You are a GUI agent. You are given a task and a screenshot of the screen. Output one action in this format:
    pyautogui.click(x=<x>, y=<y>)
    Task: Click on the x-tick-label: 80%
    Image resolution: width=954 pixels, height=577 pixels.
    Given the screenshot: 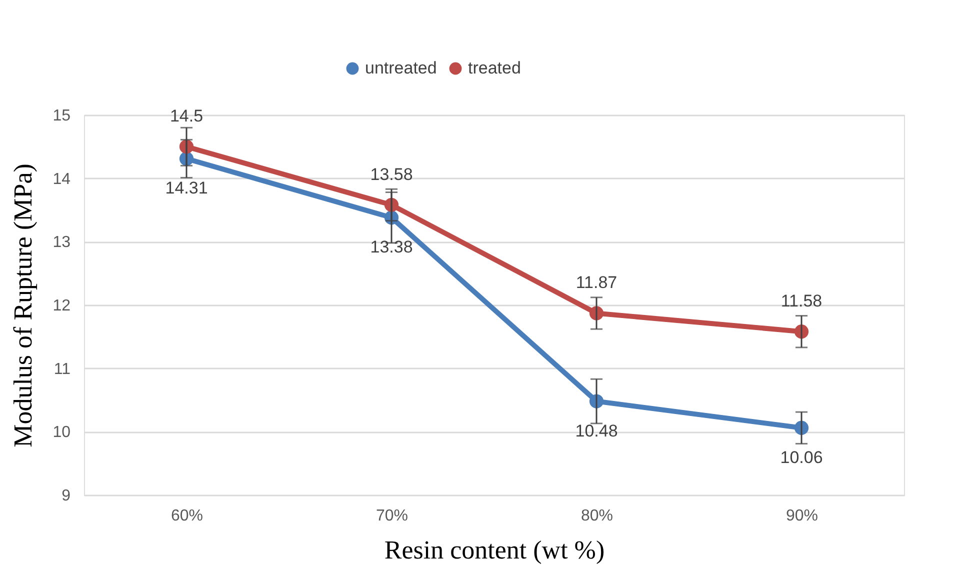 What is the action you would take?
    pyautogui.click(x=597, y=516)
    